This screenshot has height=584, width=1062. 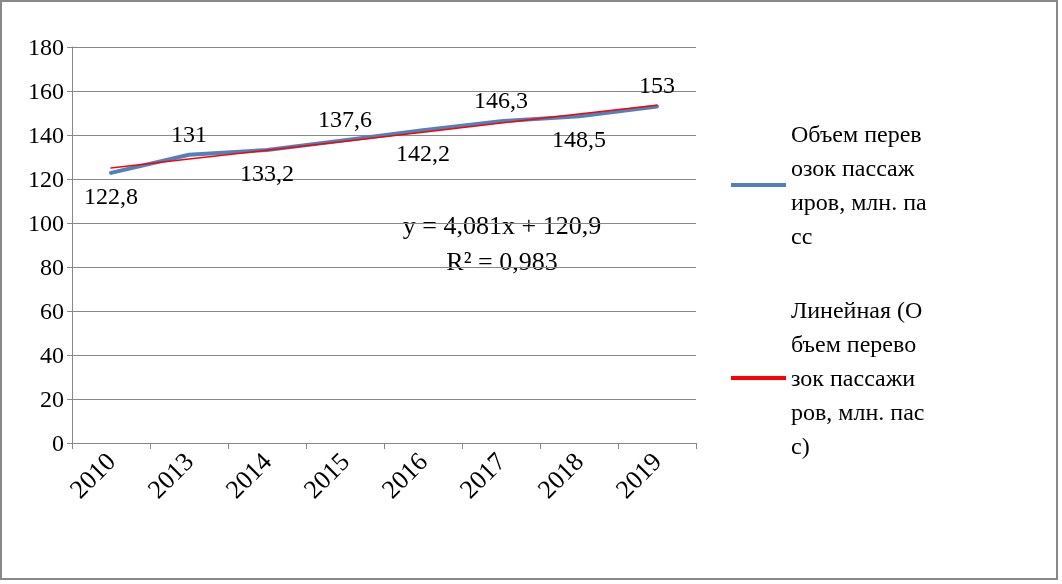 I want to click on y-tick-label: 160, so click(x=46, y=91).